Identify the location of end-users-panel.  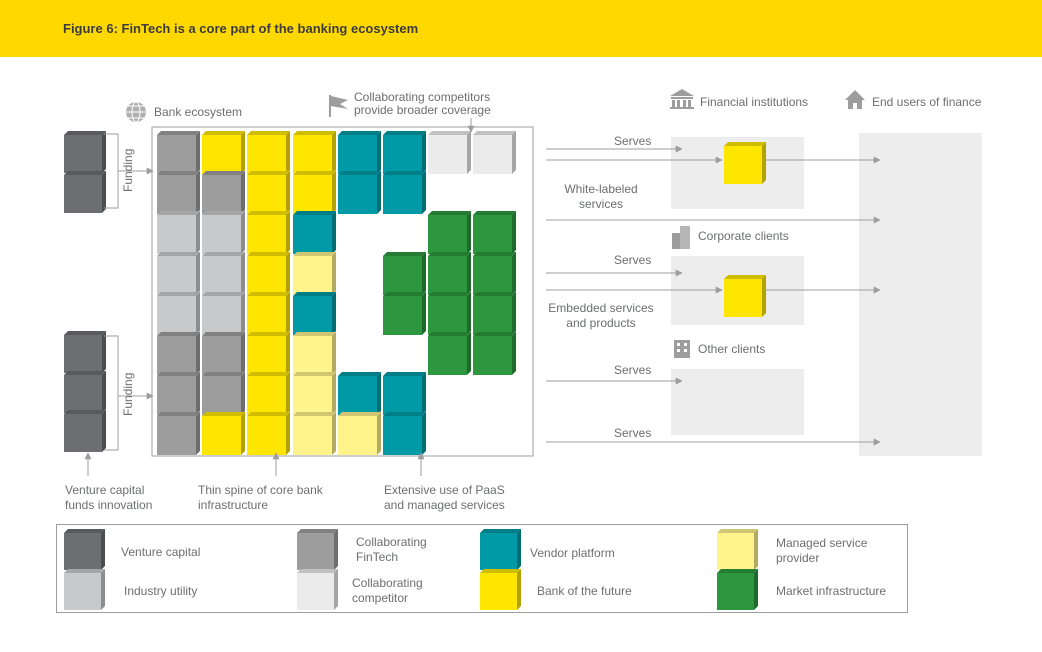
(920, 294).